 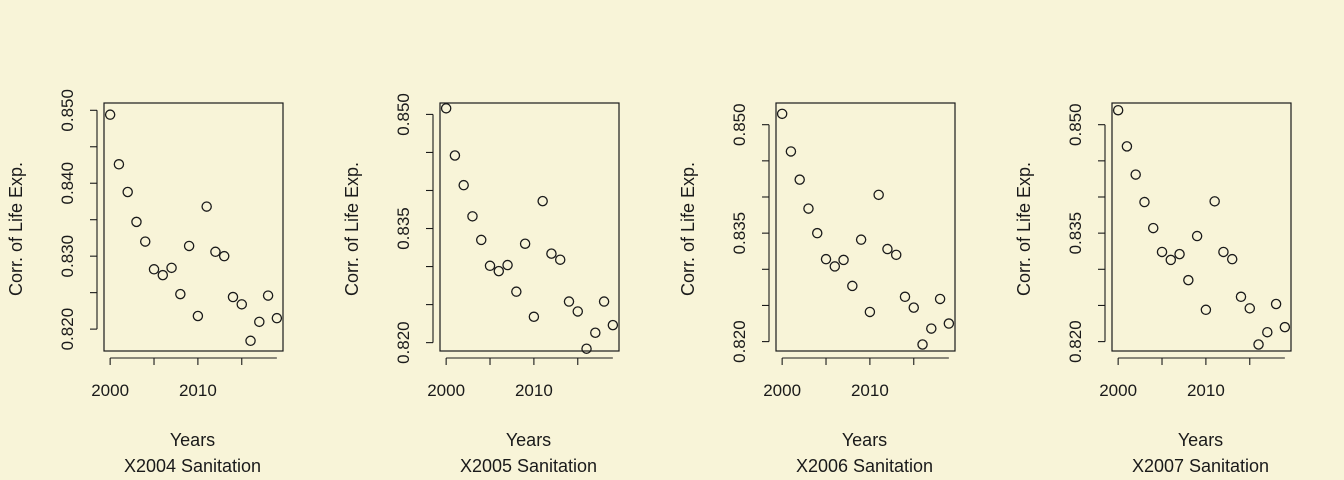 What do you see at coordinates (864, 466) in the screenshot?
I see `chart-caption: X2006 Sanitation` at bounding box center [864, 466].